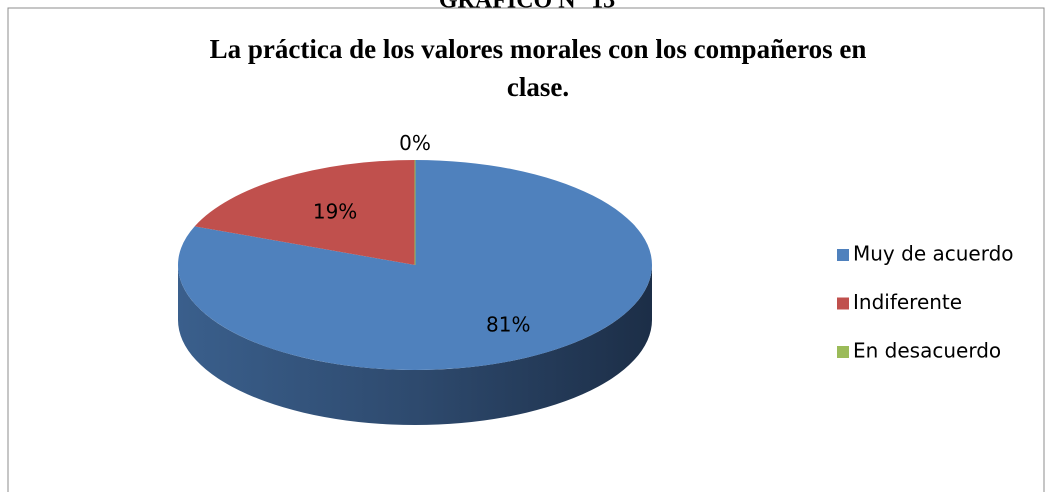  Describe the element at coordinates (508, 324) in the screenshot. I see `data-label: 81%` at that location.